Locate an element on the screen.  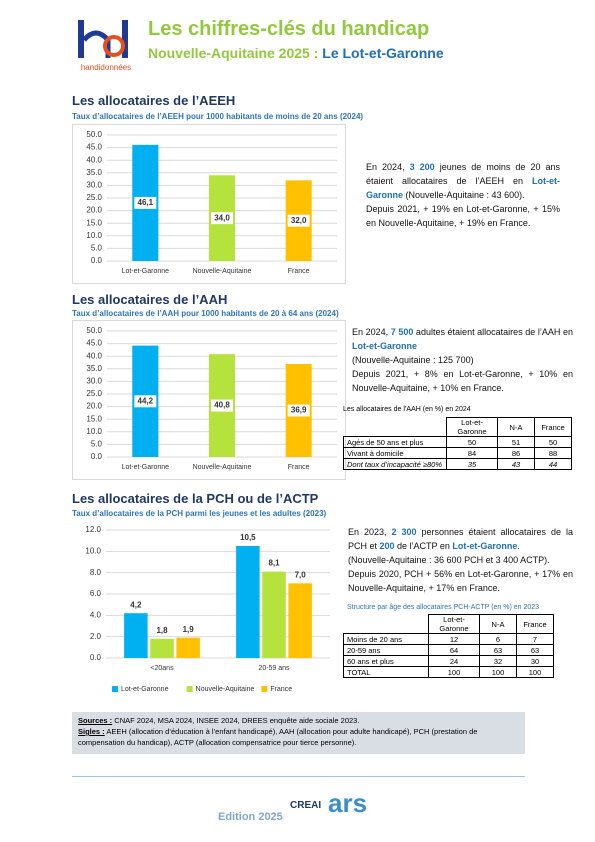
text-run: (Nouvelle-Aquitaine : 43 600). is located at coordinates (464, 195).